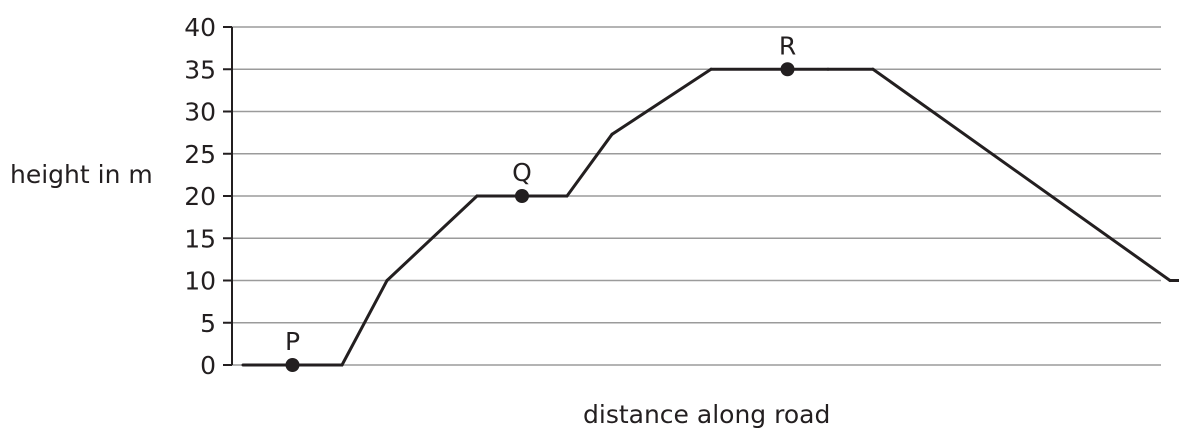 Image resolution: width=1179 pixels, height=435 pixels. I want to click on y-tick-labels: 0 5 10 15 20 25 30 35 40, so click(200, 196).